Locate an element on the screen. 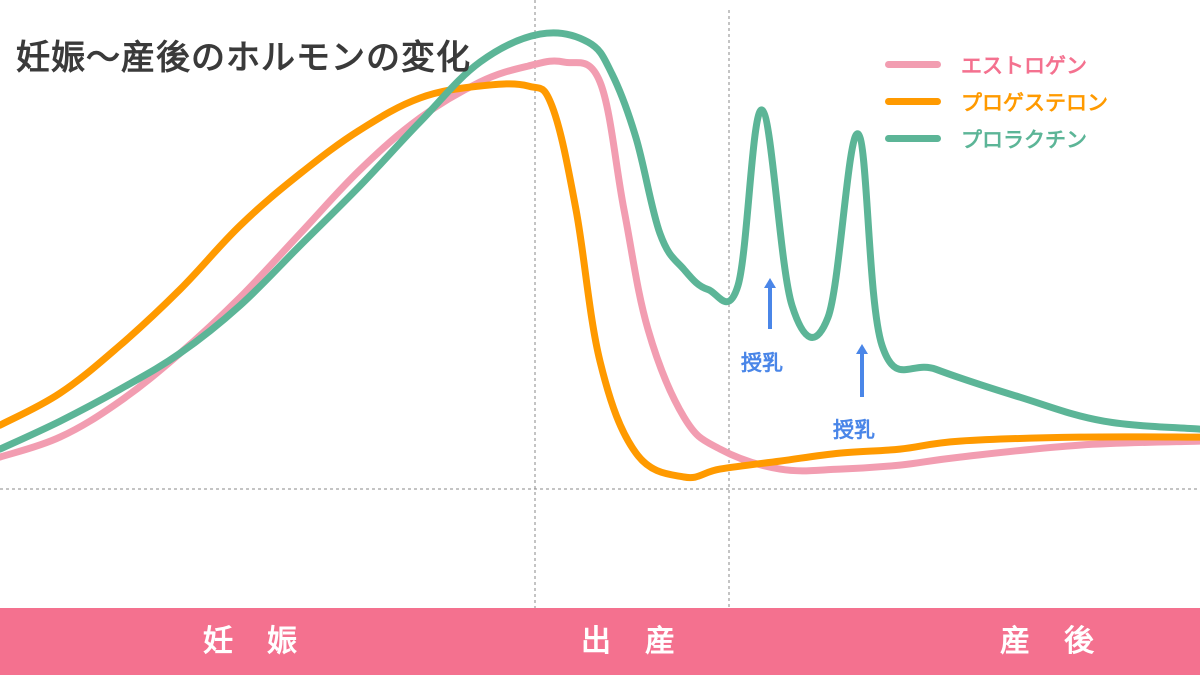 This screenshot has width=1200, height=675. annotation-breastfeeding-2: 授乳 is located at coordinates (854, 430).